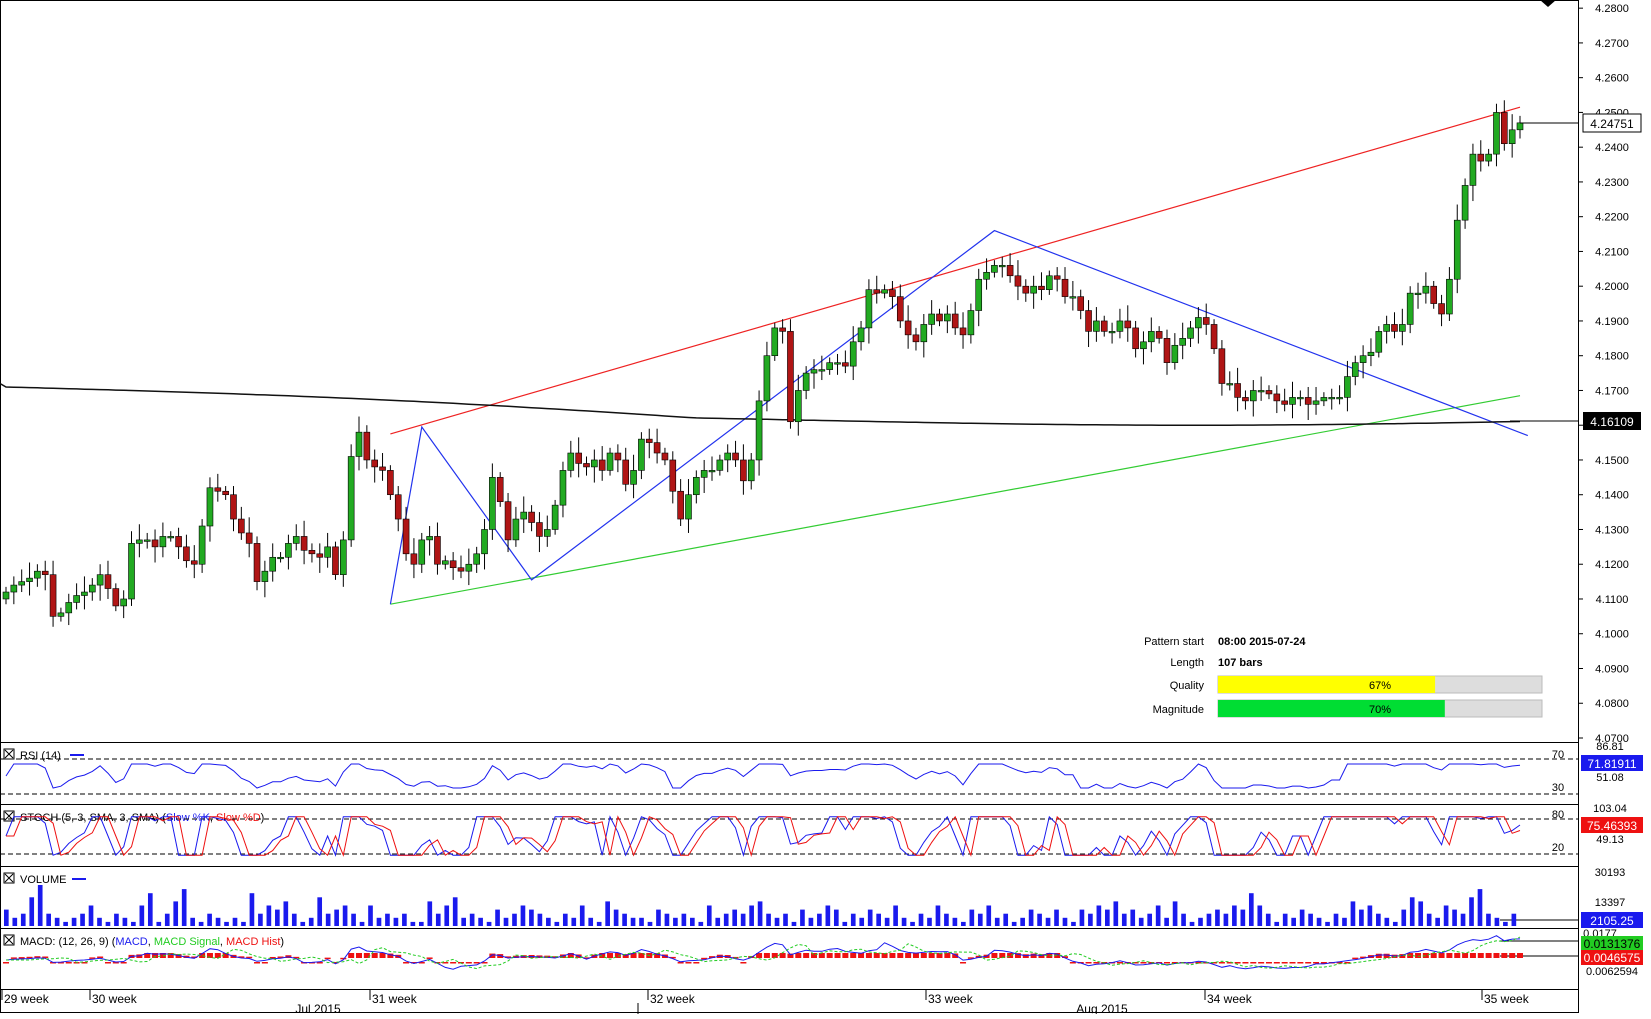  What do you see at coordinates (1612, 183) in the screenshot?
I see `price-tick-label: 4.2300` at bounding box center [1612, 183].